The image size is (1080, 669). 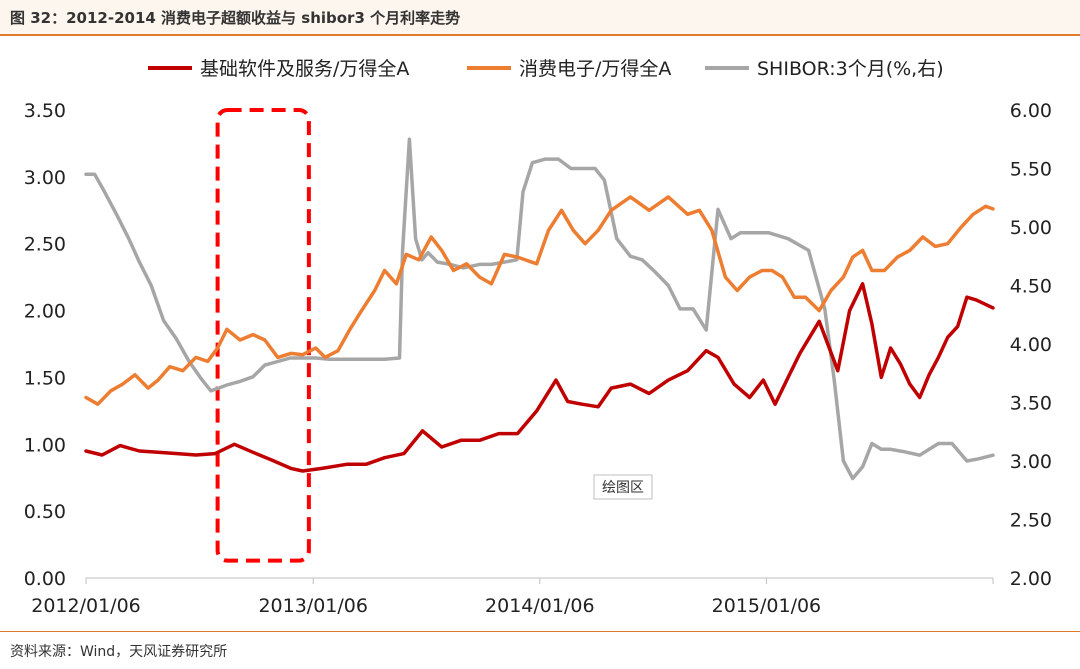 What do you see at coordinates (45, 312) in the screenshot?
I see `left-tick-label: 2.00` at bounding box center [45, 312].